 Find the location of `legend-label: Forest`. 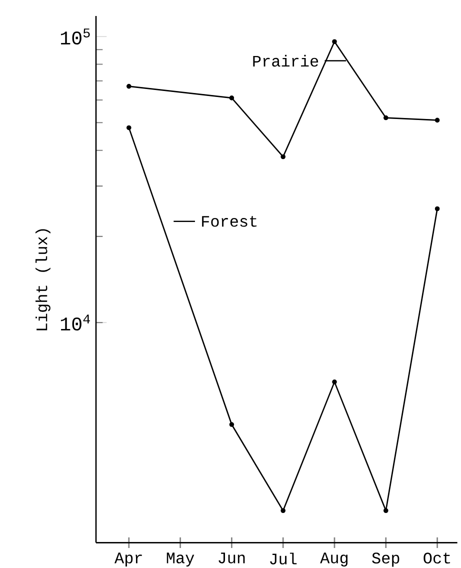

legend-label: Forest is located at coordinates (229, 221).